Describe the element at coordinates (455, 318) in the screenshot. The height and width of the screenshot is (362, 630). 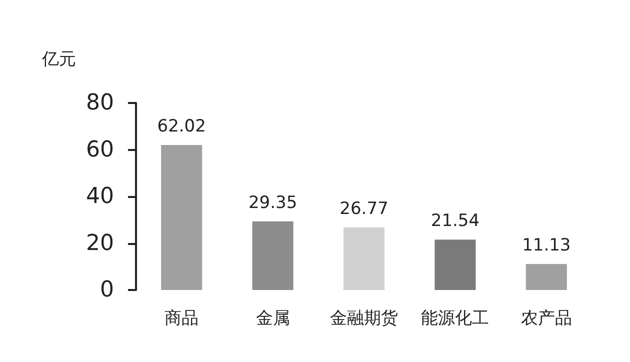
I see `x-tick-label: 能源化工` at that location.